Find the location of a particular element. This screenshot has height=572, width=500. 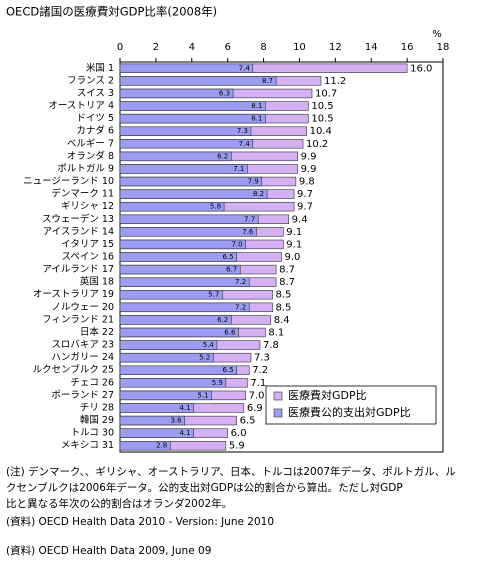

y-tick-label: トルコ 30 is located at coordinates (92, 433).